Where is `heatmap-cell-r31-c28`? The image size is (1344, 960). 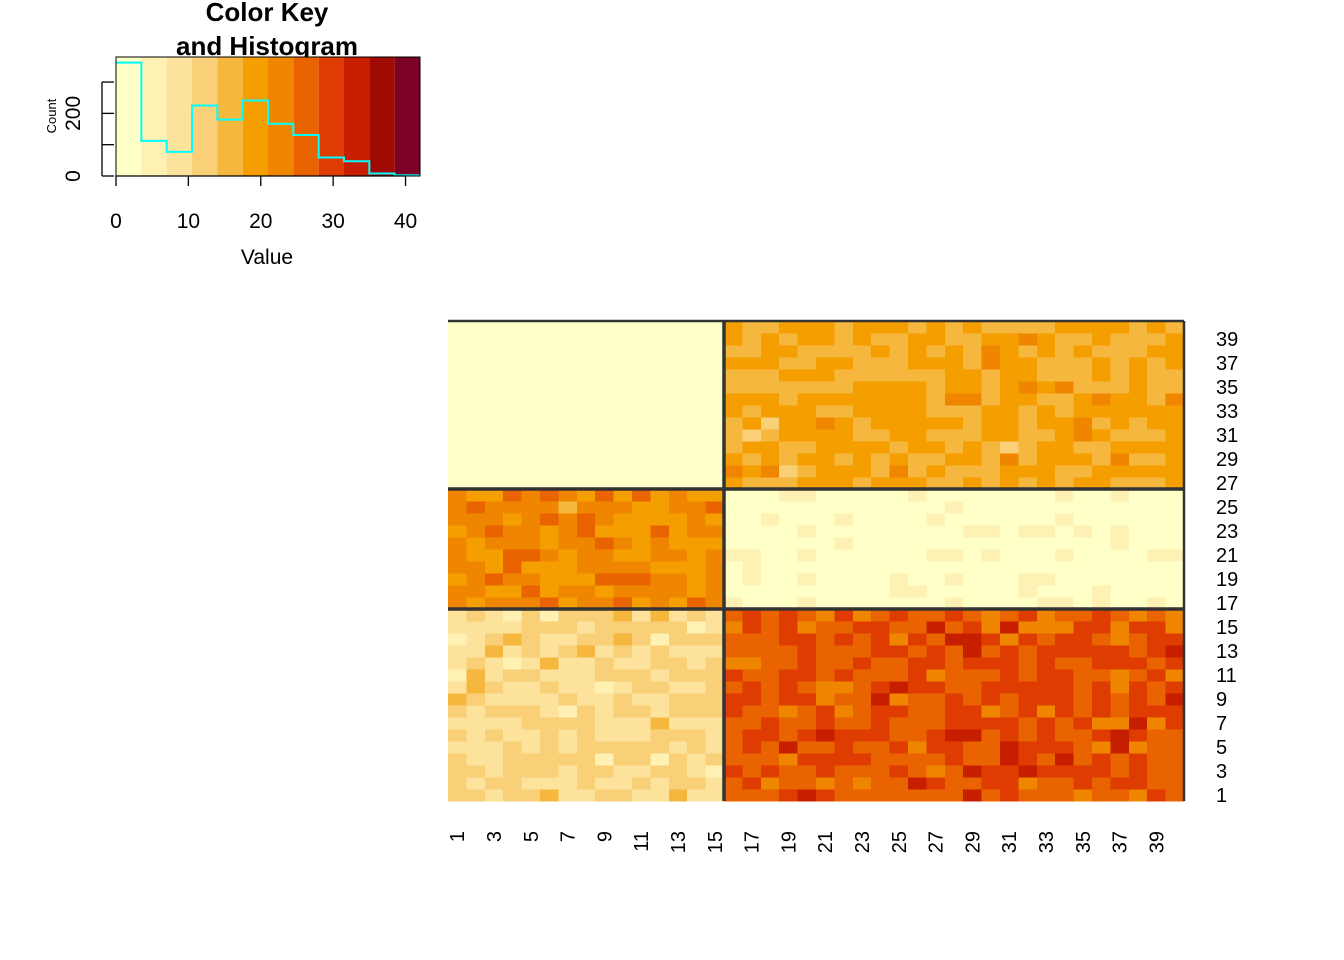 heatmap-cell-r31-c28 is located at coordinates (954, 435).